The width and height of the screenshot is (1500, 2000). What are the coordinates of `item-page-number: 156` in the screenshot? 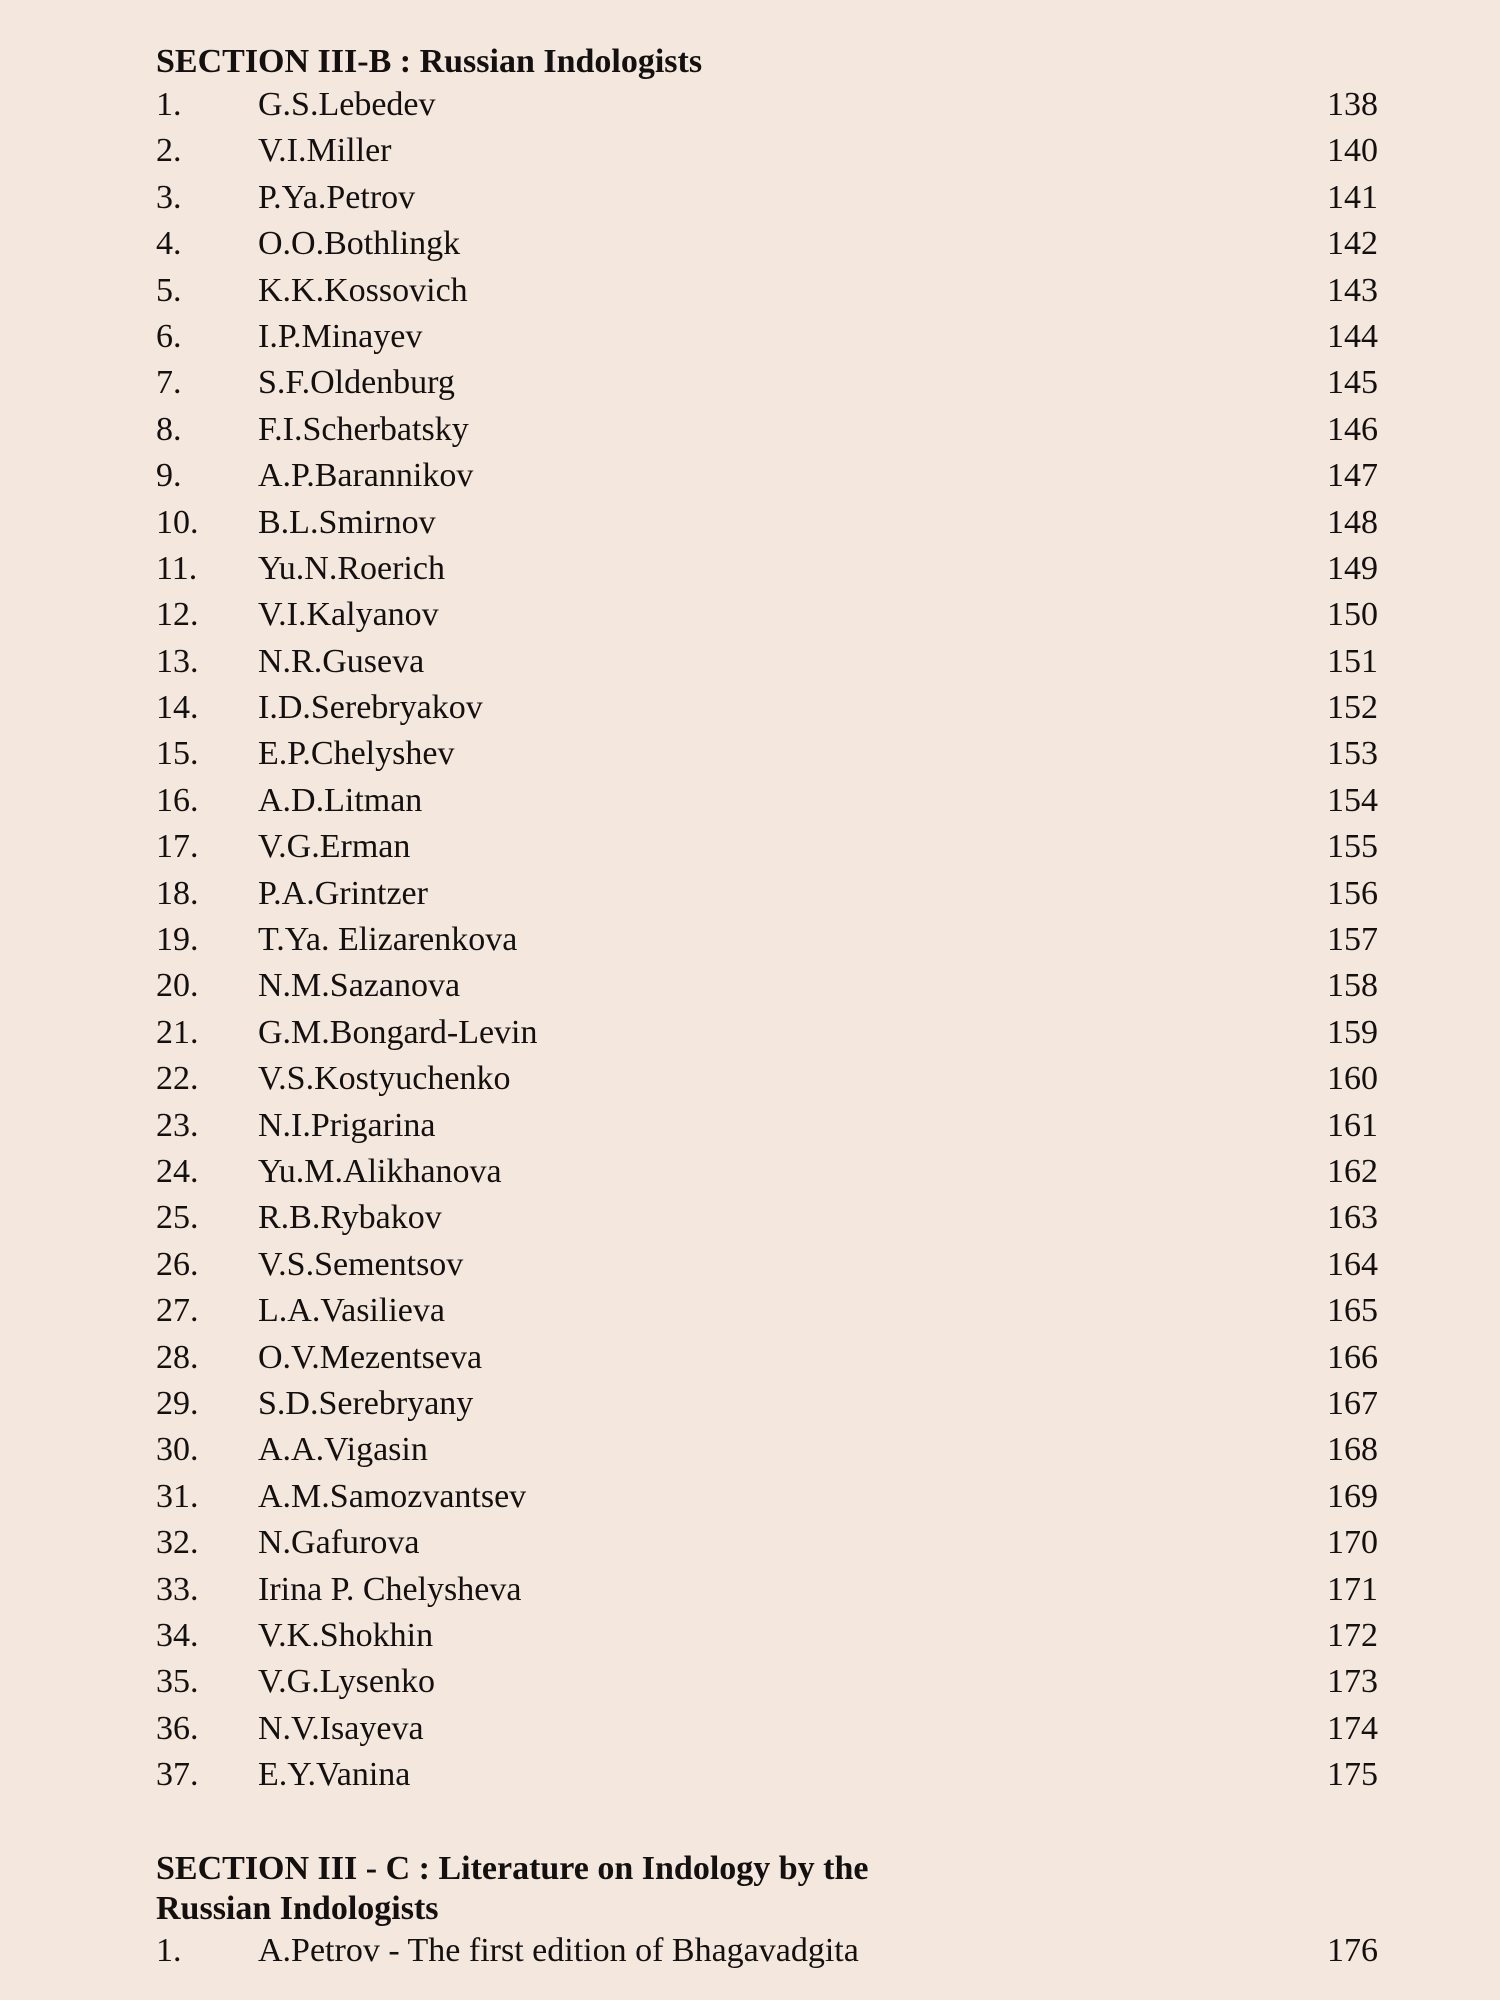 It's located at (1352, 893).